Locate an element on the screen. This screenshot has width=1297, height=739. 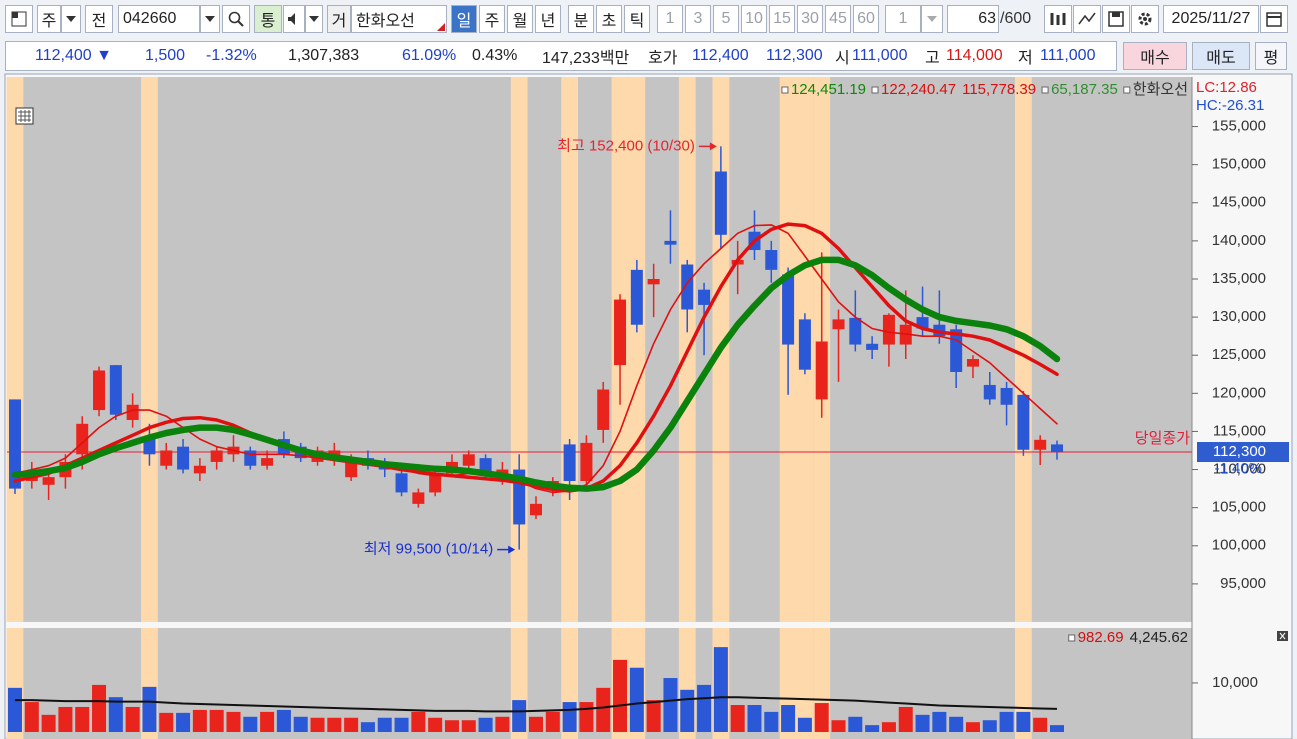
multiplier: 1 is located at coordinates (903, 19).